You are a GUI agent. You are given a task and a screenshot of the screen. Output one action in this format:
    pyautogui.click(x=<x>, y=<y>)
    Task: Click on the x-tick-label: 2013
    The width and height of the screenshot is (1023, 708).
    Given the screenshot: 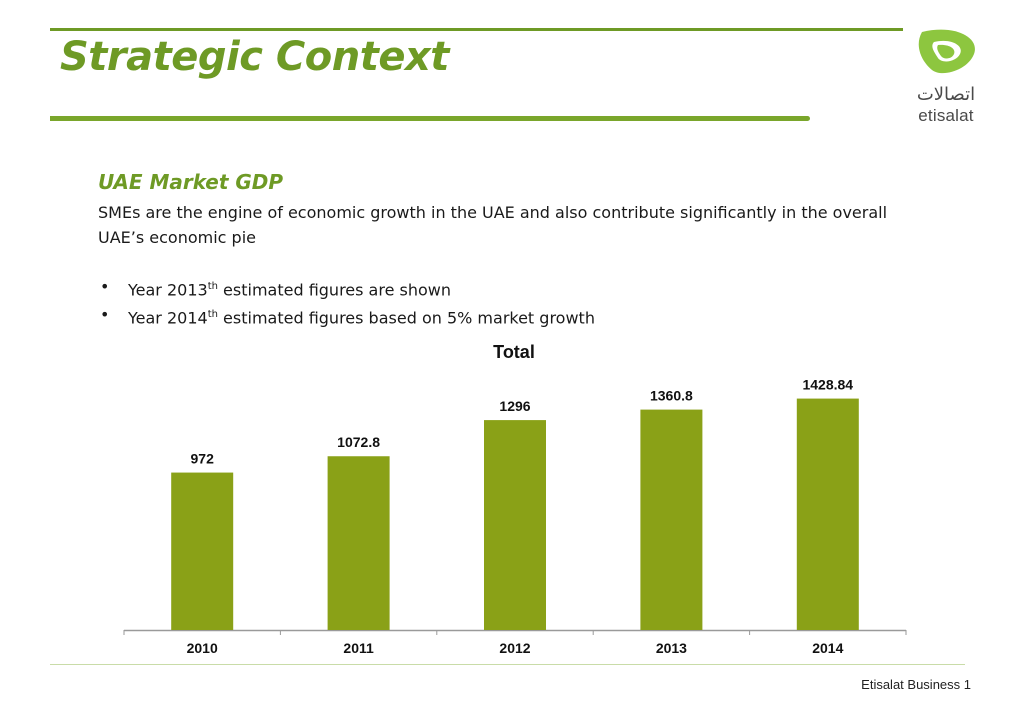 What is the action you would take?
    pyautogui.click(x=671, y=648)
    